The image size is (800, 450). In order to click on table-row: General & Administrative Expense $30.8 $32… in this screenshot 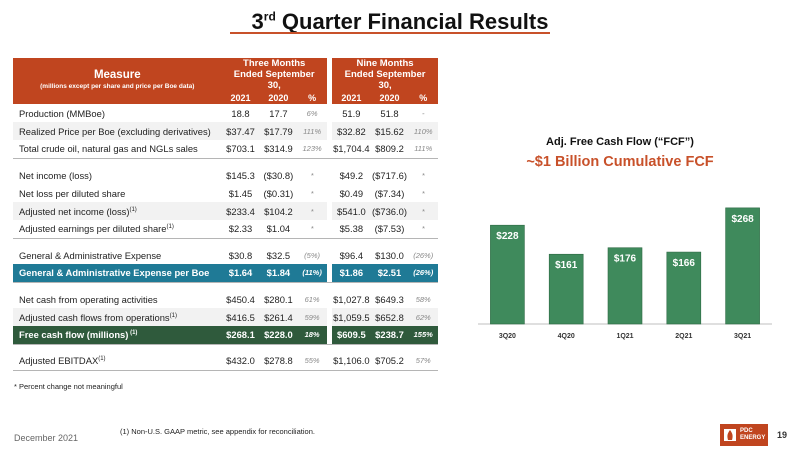, I will do `click(225, 255)`.